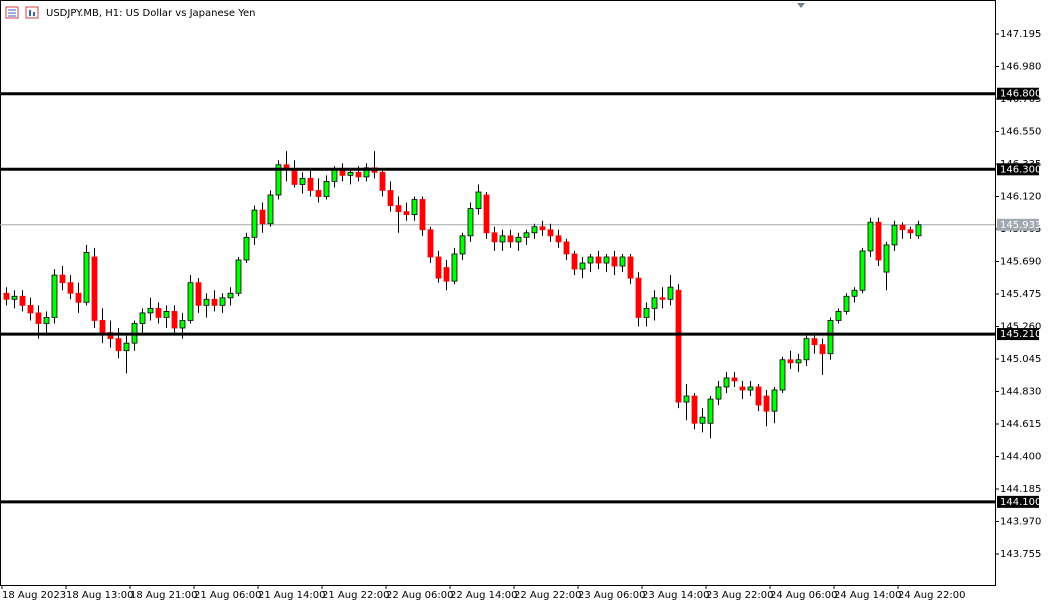 The width and height of the screenshot is (1048, 606). I want to click on shift-marker, so click(801, 5).